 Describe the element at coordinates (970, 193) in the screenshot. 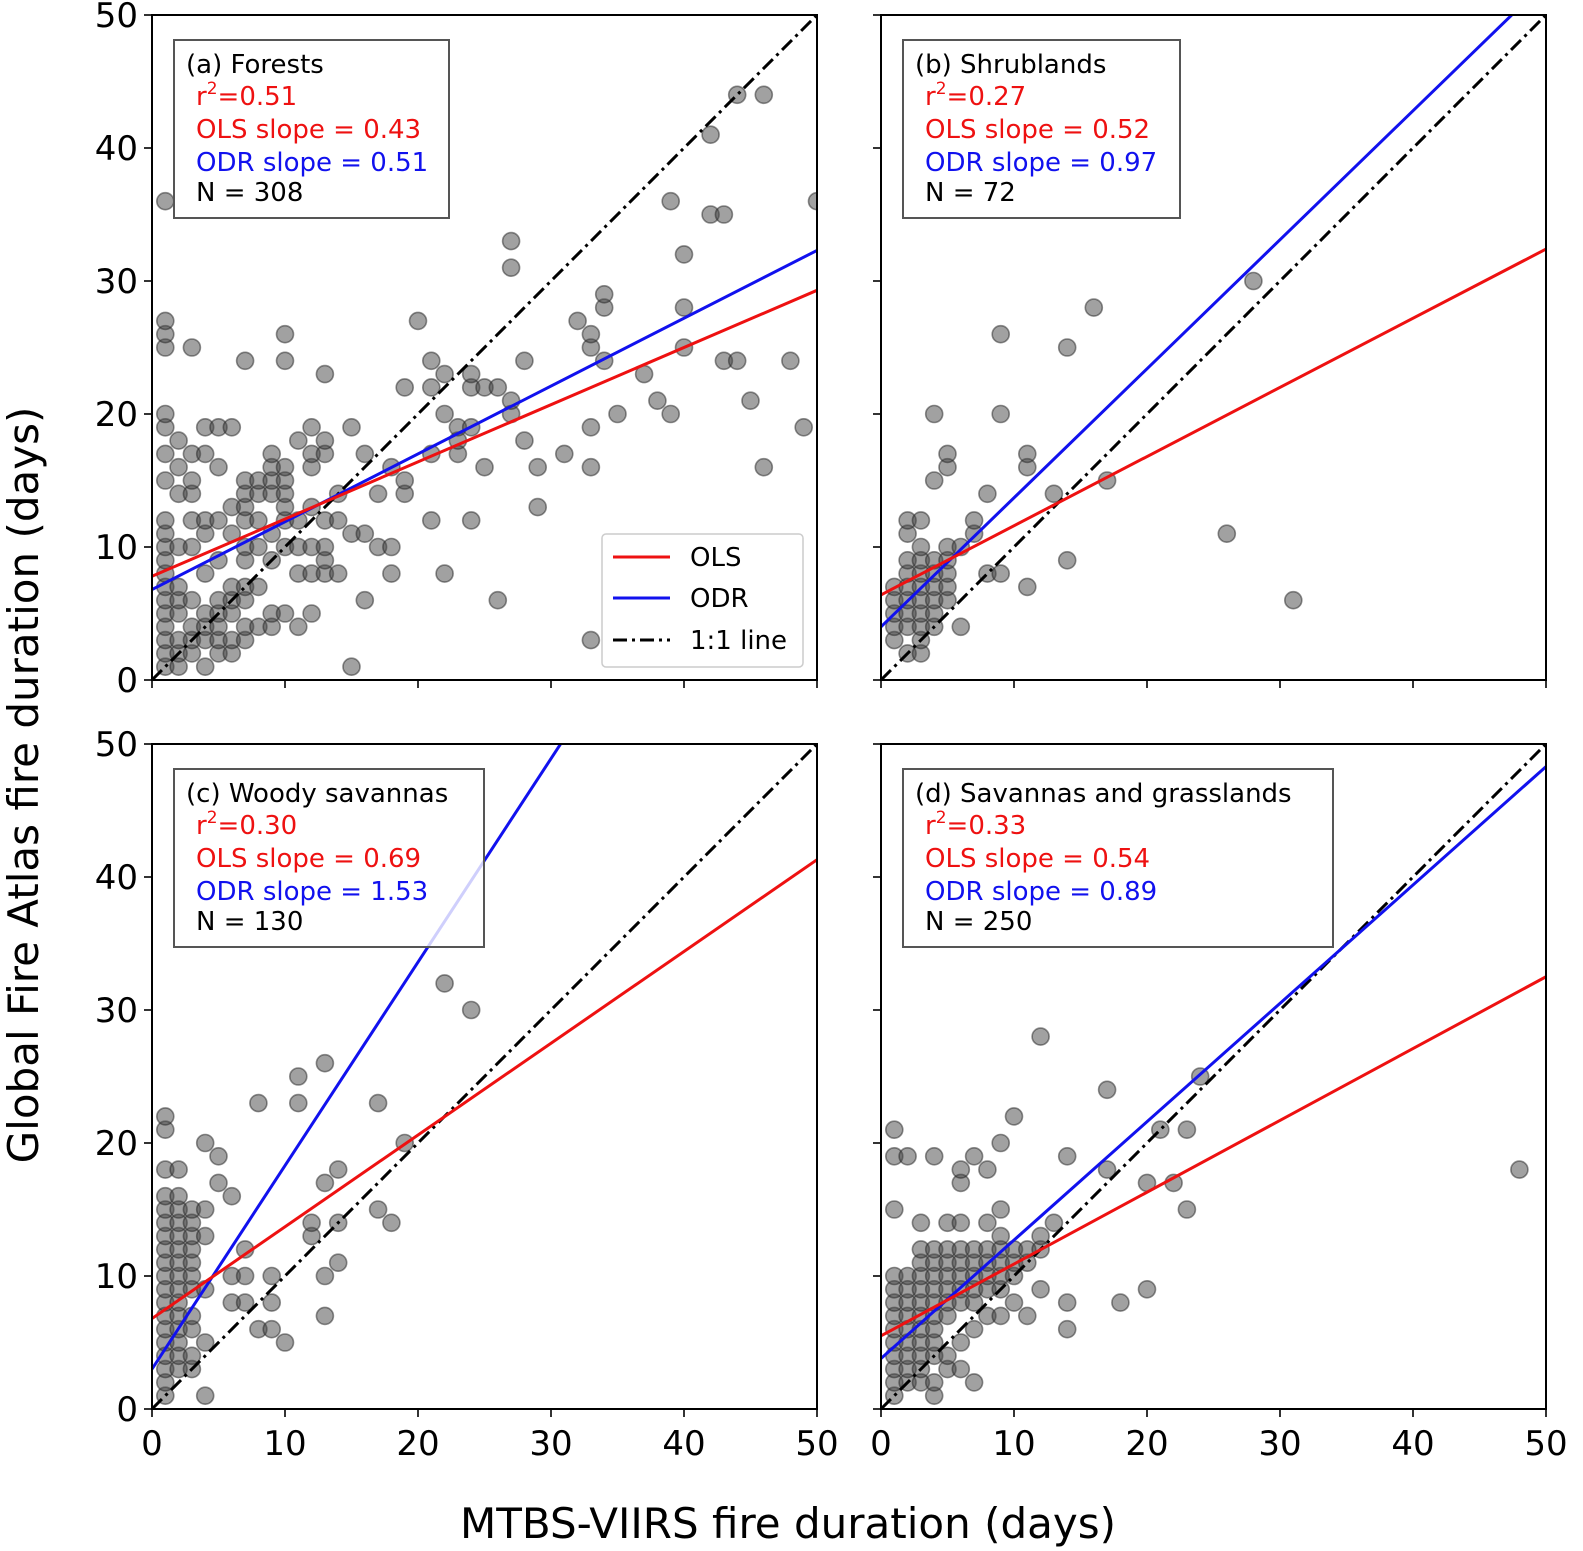

I see `n-count-label: N = 72` at that location.